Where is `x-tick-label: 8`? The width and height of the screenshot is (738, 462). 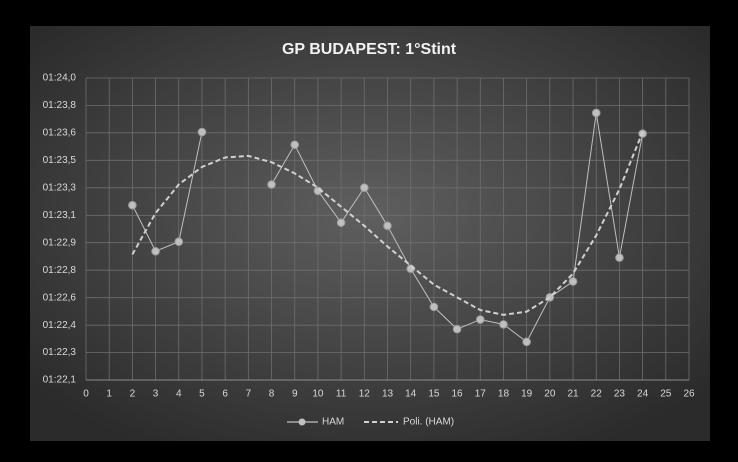
x-tick-label: 8 is located at coordinates (272, 394).